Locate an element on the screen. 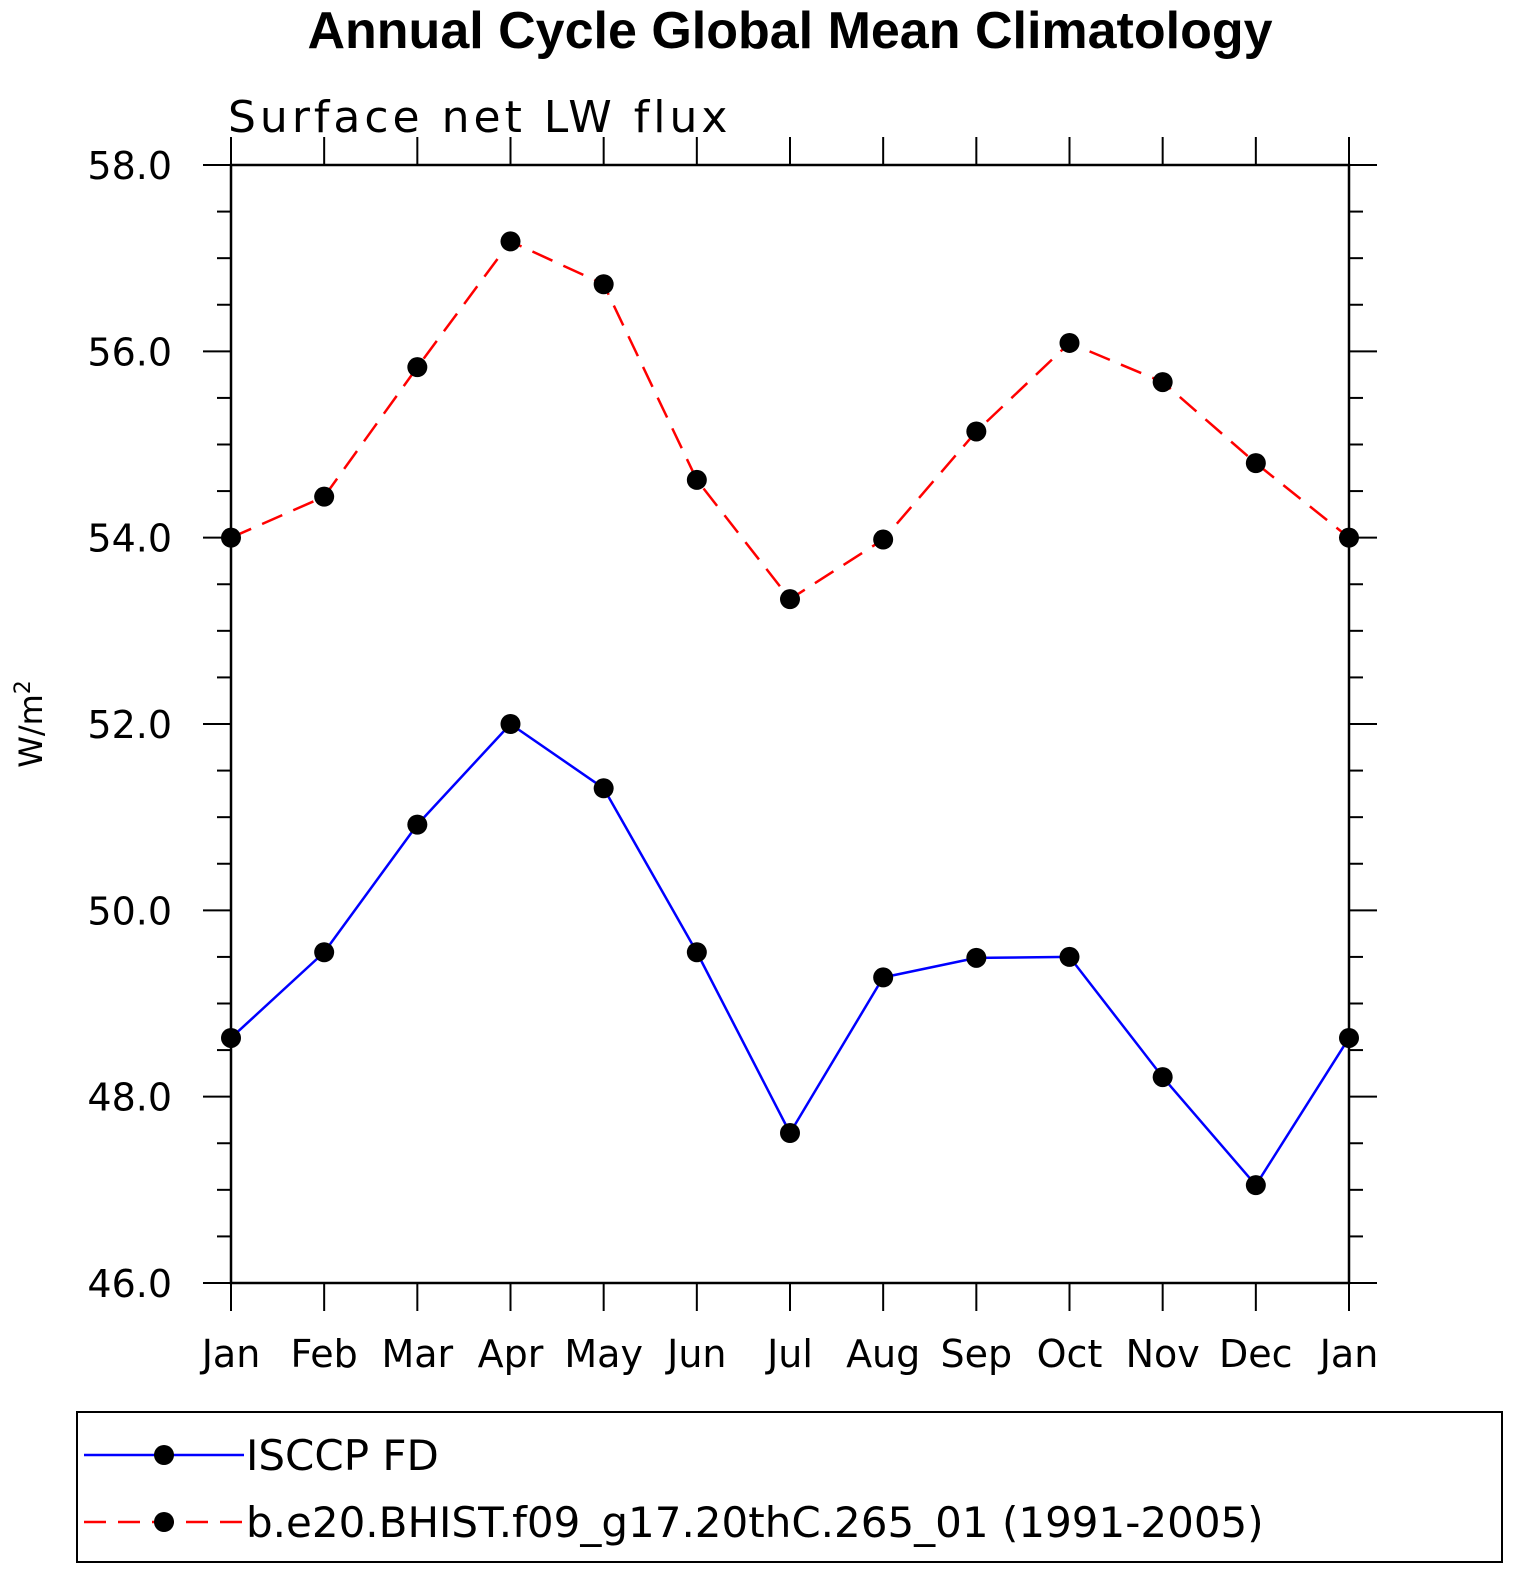 This screenshot has height=1572, width=1513. y-tick-label: 48.0 is located at coordinates (129, 1098).